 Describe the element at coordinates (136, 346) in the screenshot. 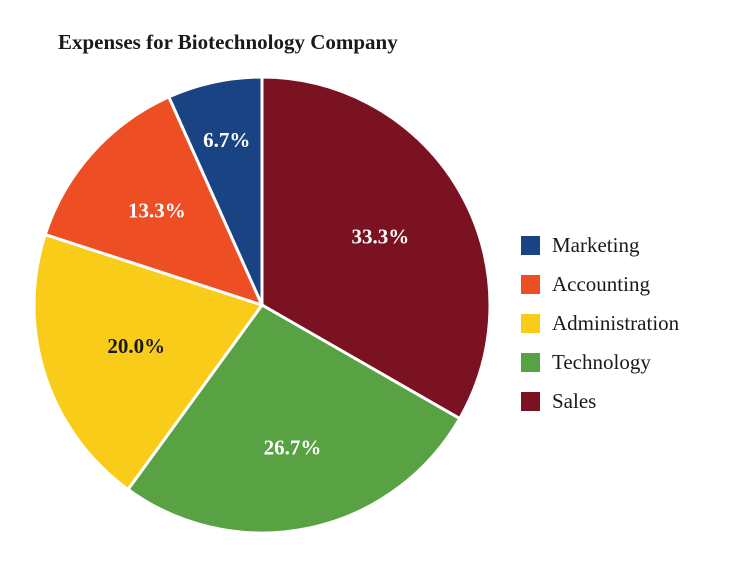

I see `slice-label-administration: 20.0%` at that location.